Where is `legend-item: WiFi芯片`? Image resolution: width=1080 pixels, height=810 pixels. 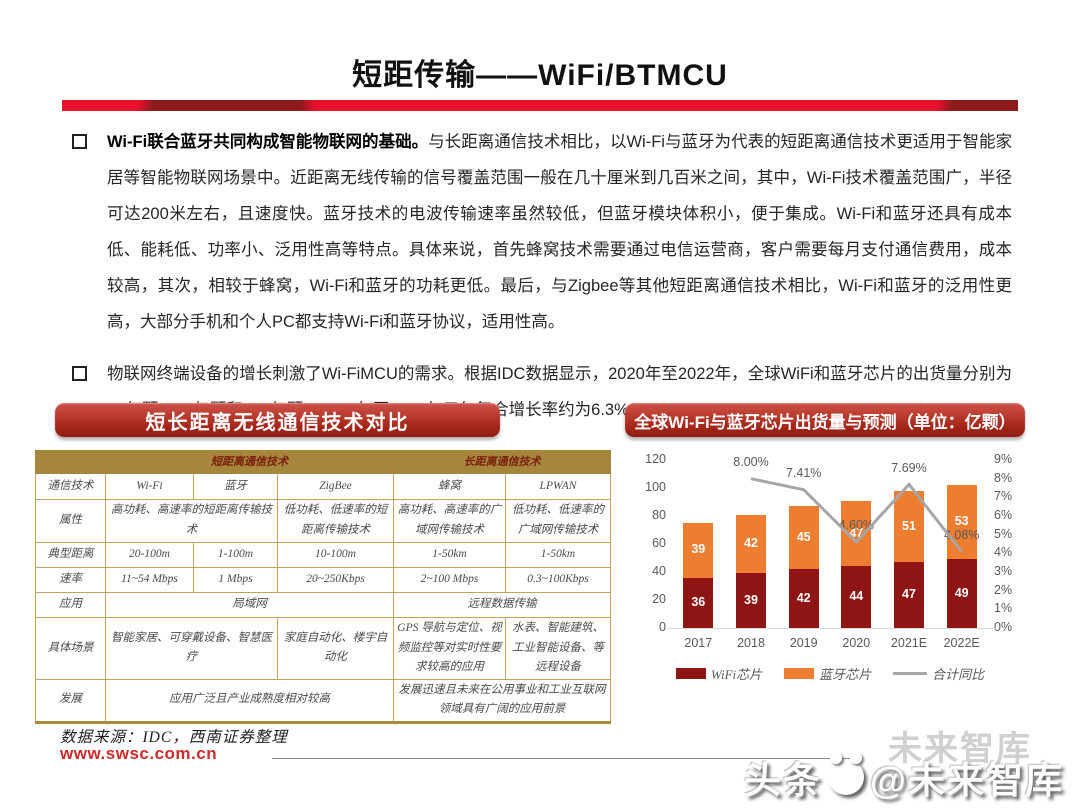 legend-item: WiFi芯片 is located at coordinates (719, 673).